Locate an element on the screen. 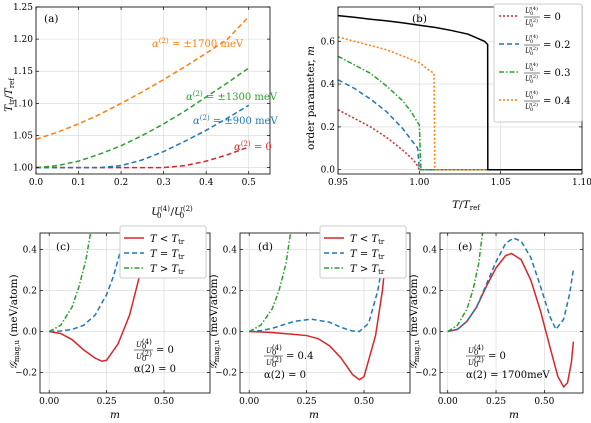 This screenshot has width=591, height=423. legend-c-label: T = Ttr is located at coordinates (167, 255).